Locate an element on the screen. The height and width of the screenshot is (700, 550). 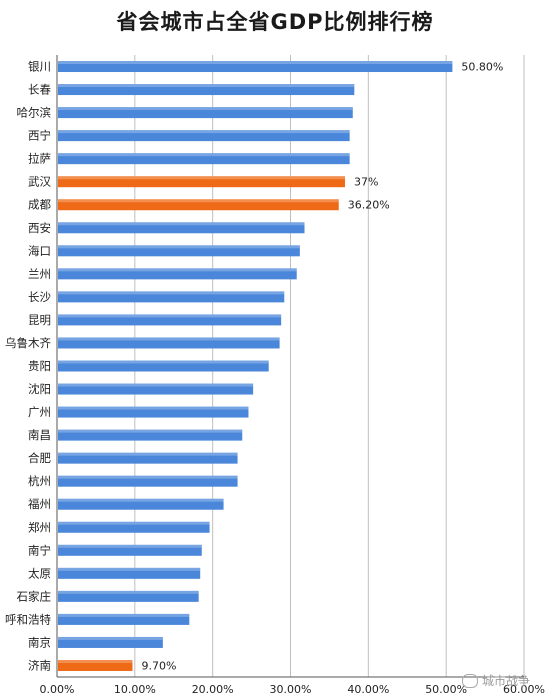
category-label: 西安 is located at coordinates (39, 228).